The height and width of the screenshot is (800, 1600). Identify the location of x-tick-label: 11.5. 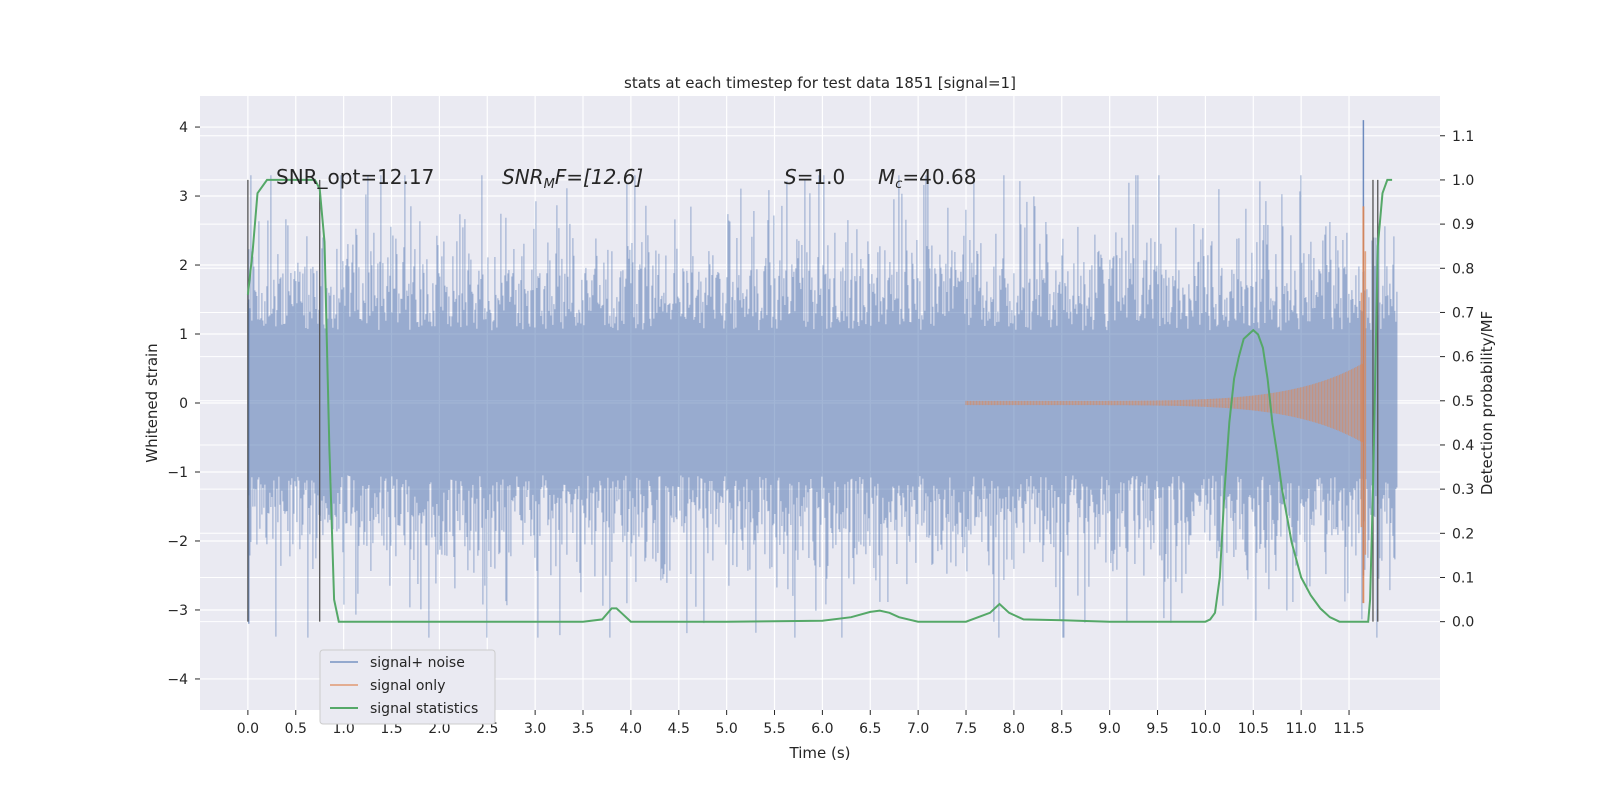
(1348, 729).